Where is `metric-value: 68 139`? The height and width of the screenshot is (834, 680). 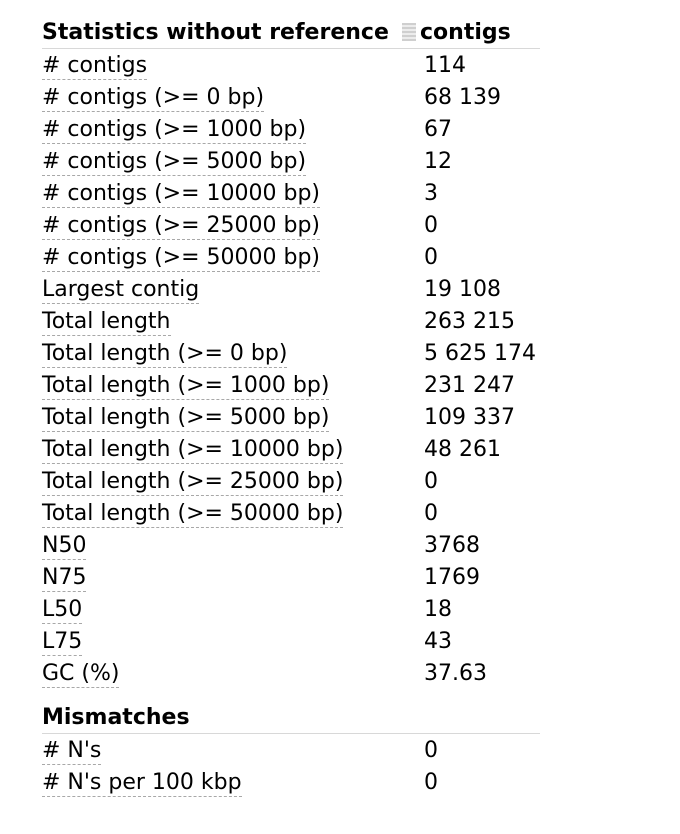 metric-value: 68 139 is located at coordinates (462, 97).